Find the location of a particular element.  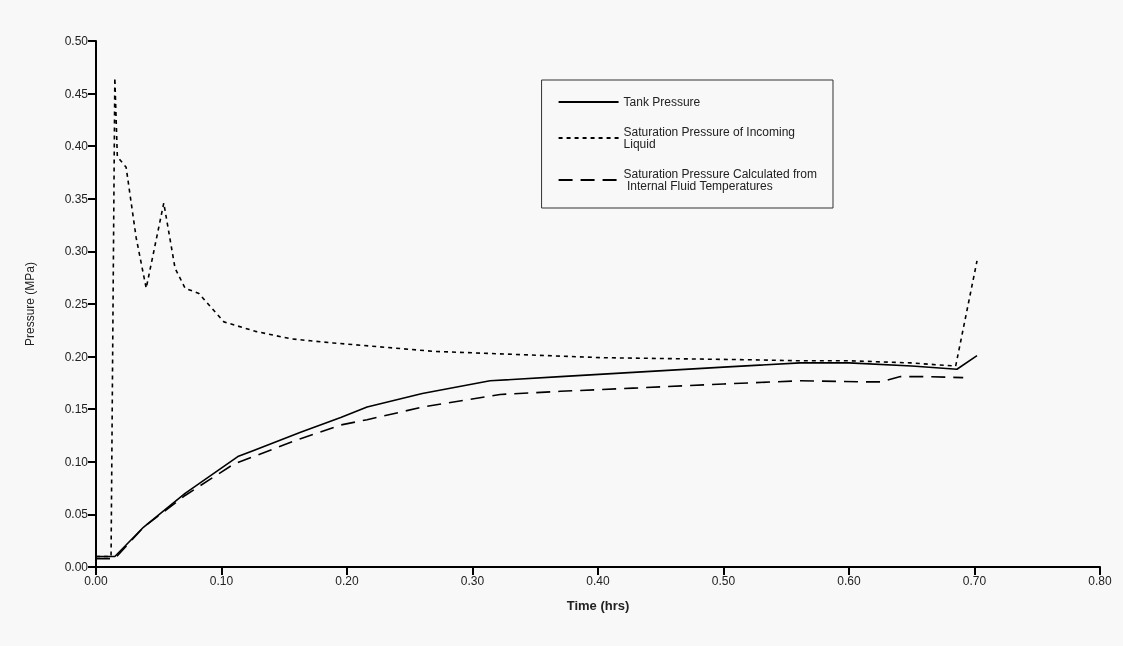

x-tick-label: 0.10 is located at coordinates (221, 581).